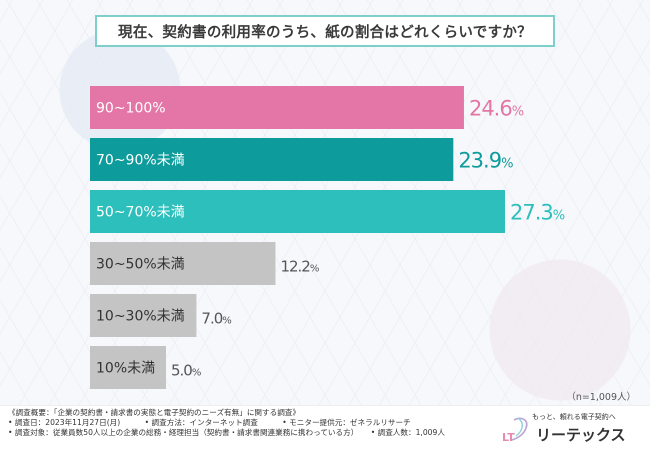 The image size is (650, 451). I want to click on brand-block: LT もっと、頼れる電子契約へ リーテックス, so click(570, 429).